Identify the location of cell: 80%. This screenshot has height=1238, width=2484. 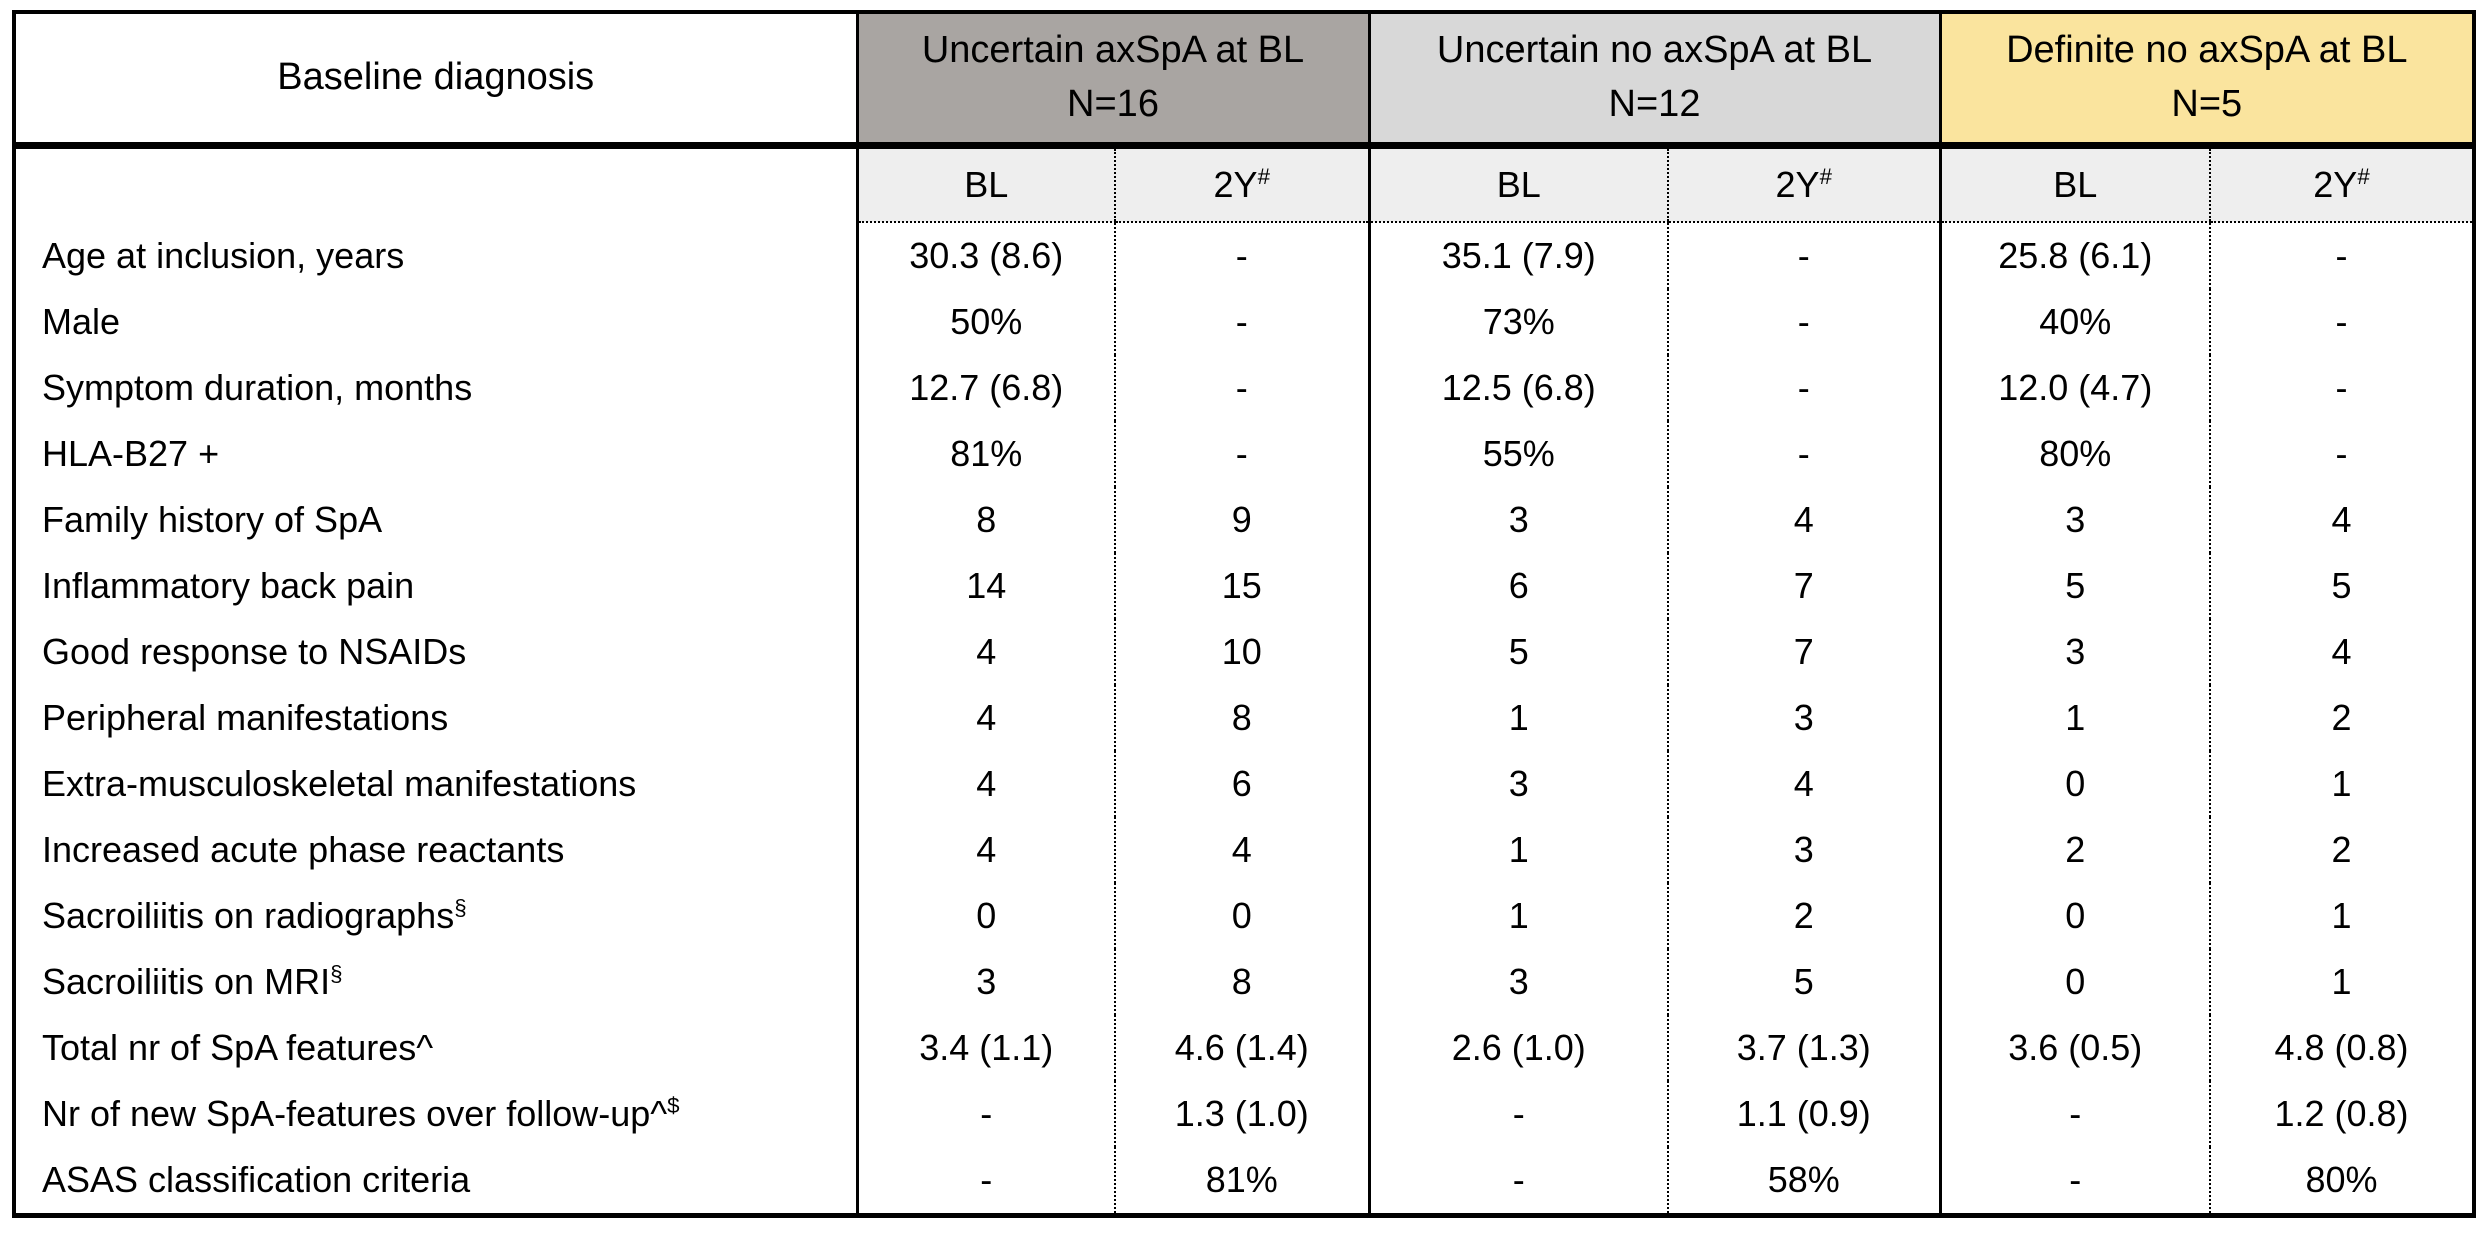
(2342, 1181).